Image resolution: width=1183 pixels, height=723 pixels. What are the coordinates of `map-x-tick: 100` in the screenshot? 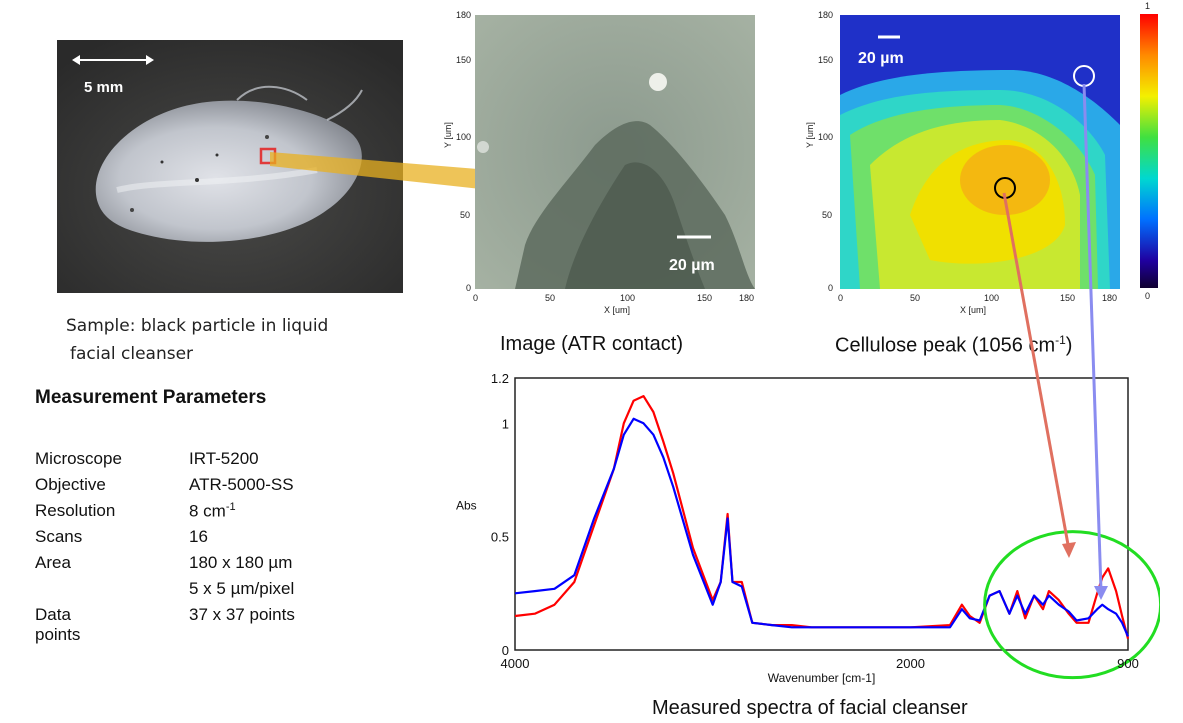 It's located at (992, 298).